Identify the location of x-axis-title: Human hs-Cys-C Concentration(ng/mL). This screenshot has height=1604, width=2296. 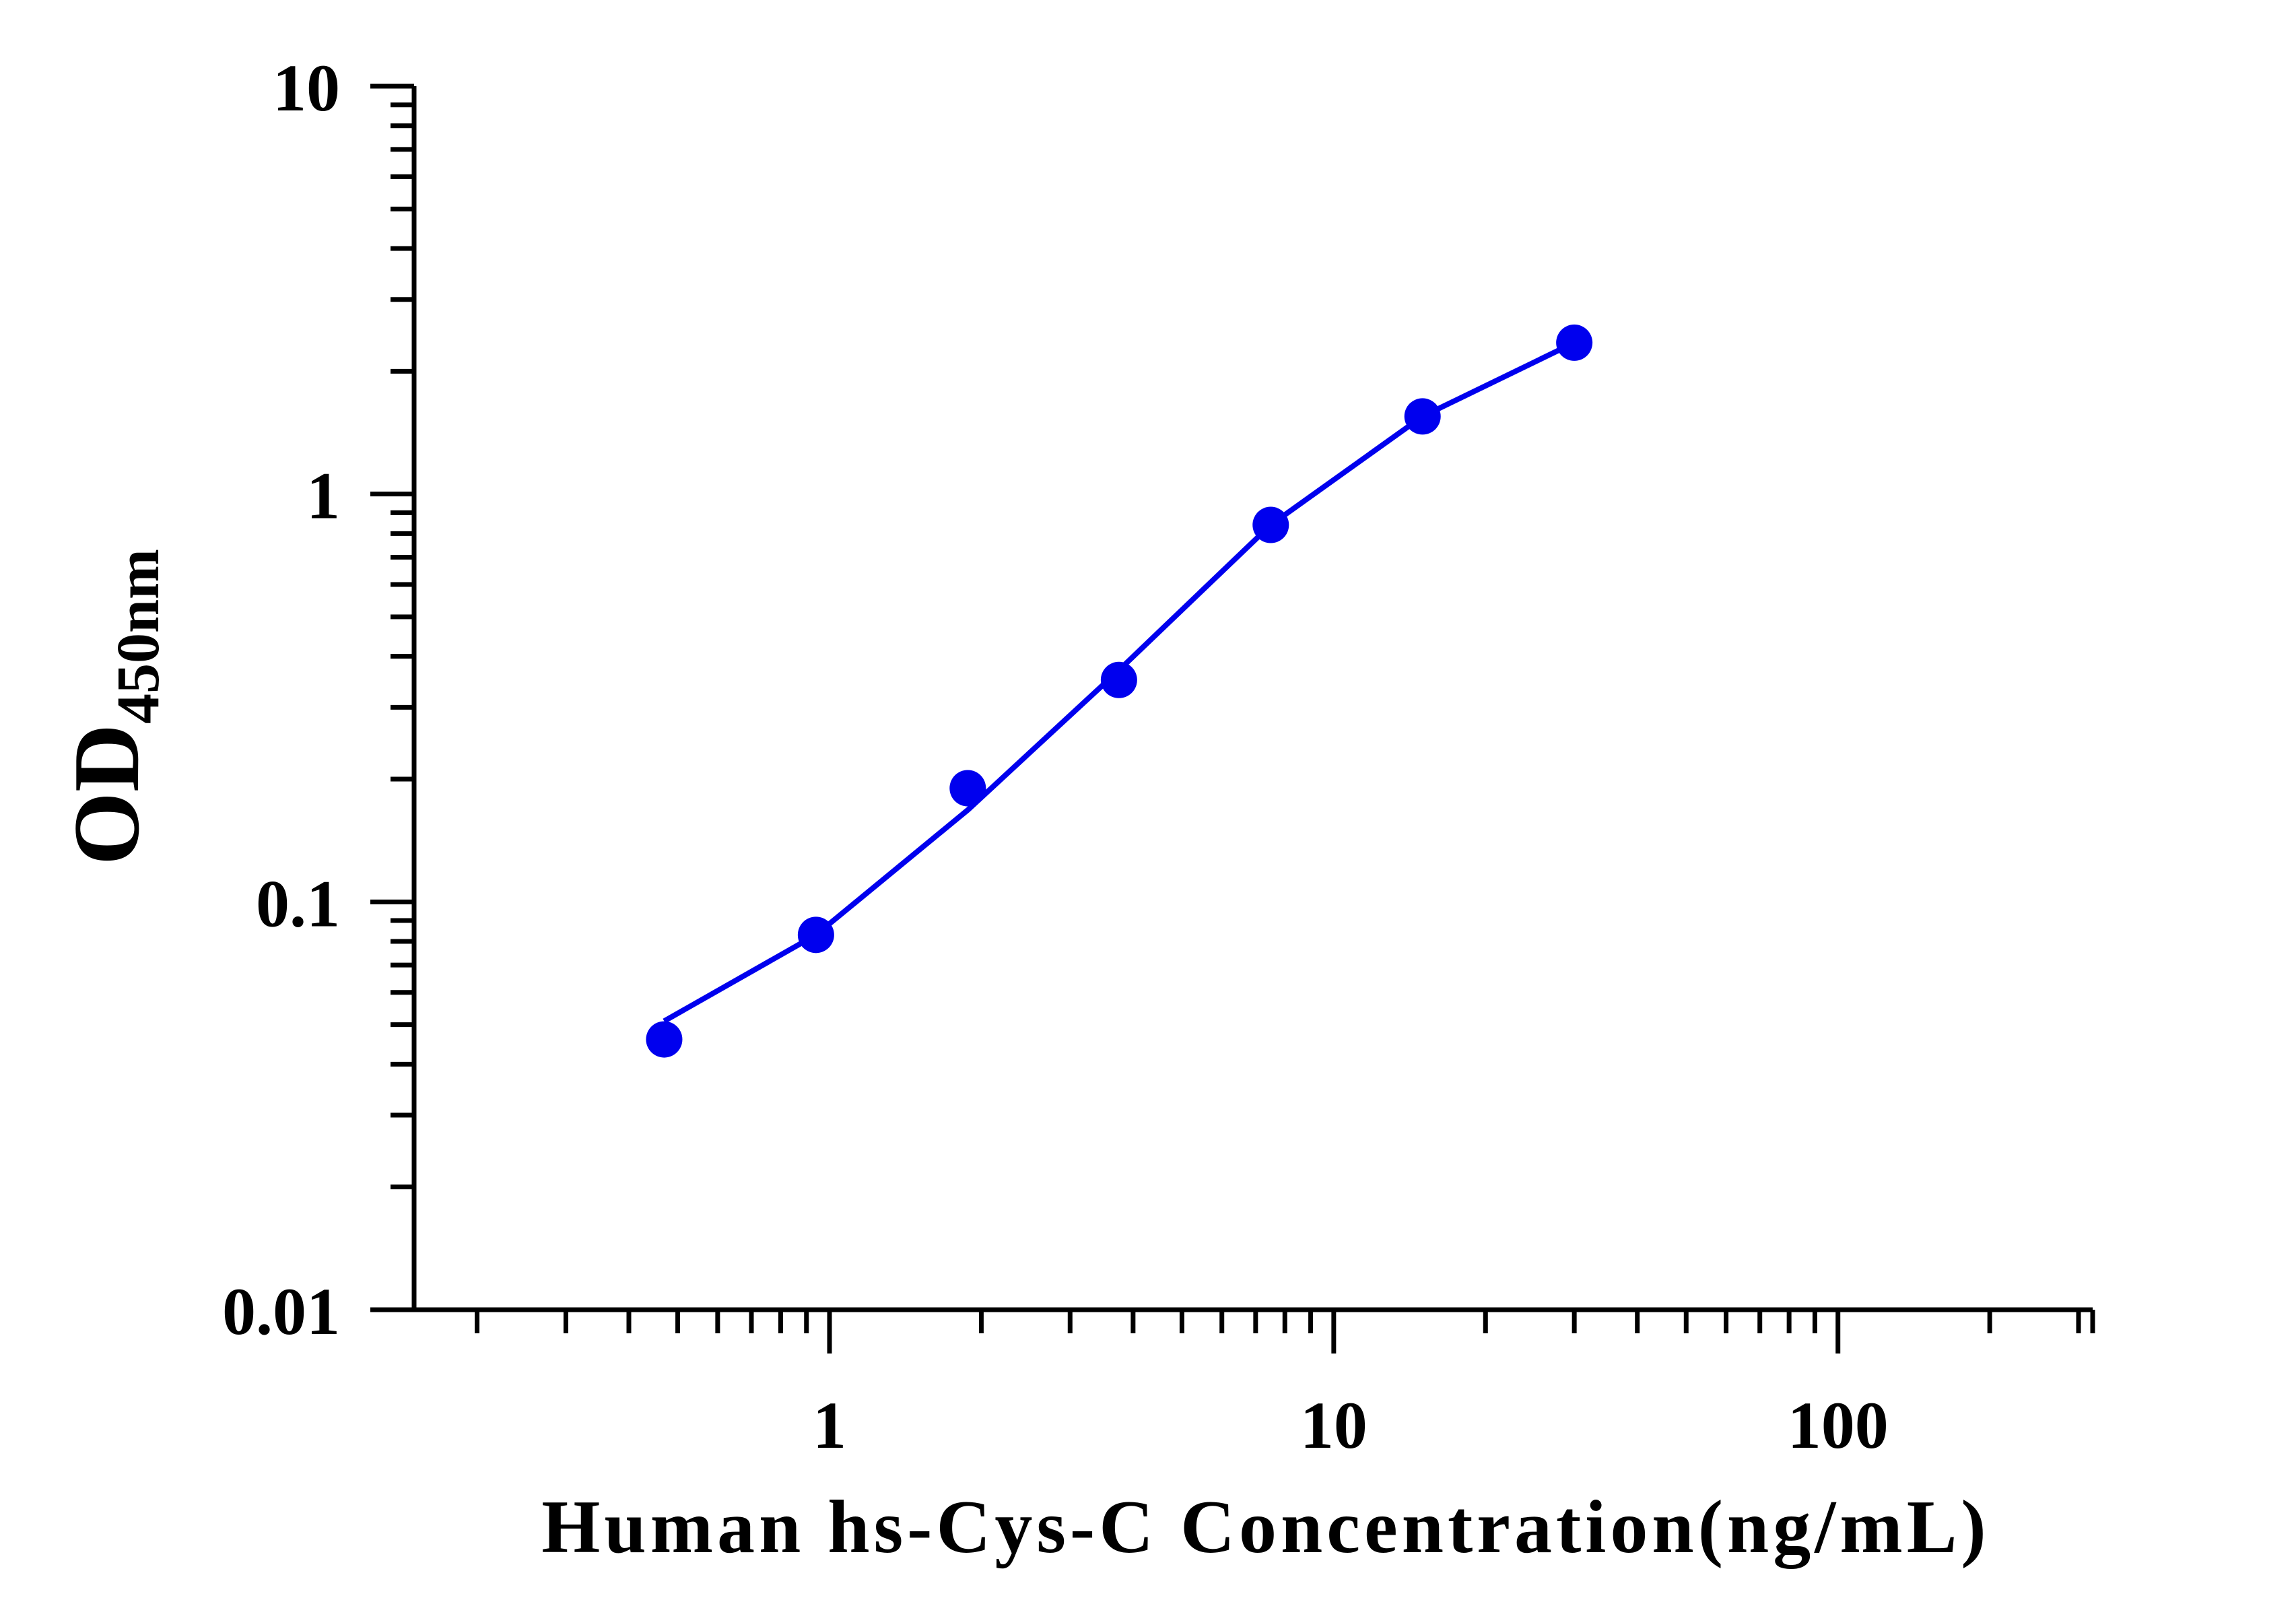
(1265, 1527).